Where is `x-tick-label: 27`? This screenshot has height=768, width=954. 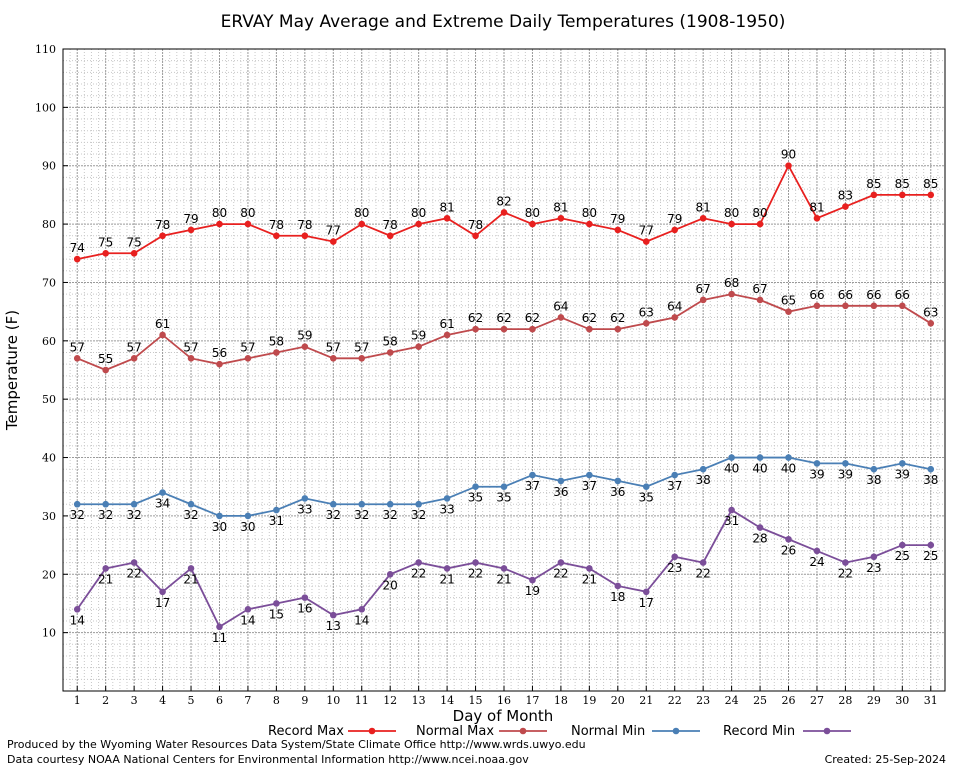 x-tick-label: 27 is located at coordinates (817, 700).